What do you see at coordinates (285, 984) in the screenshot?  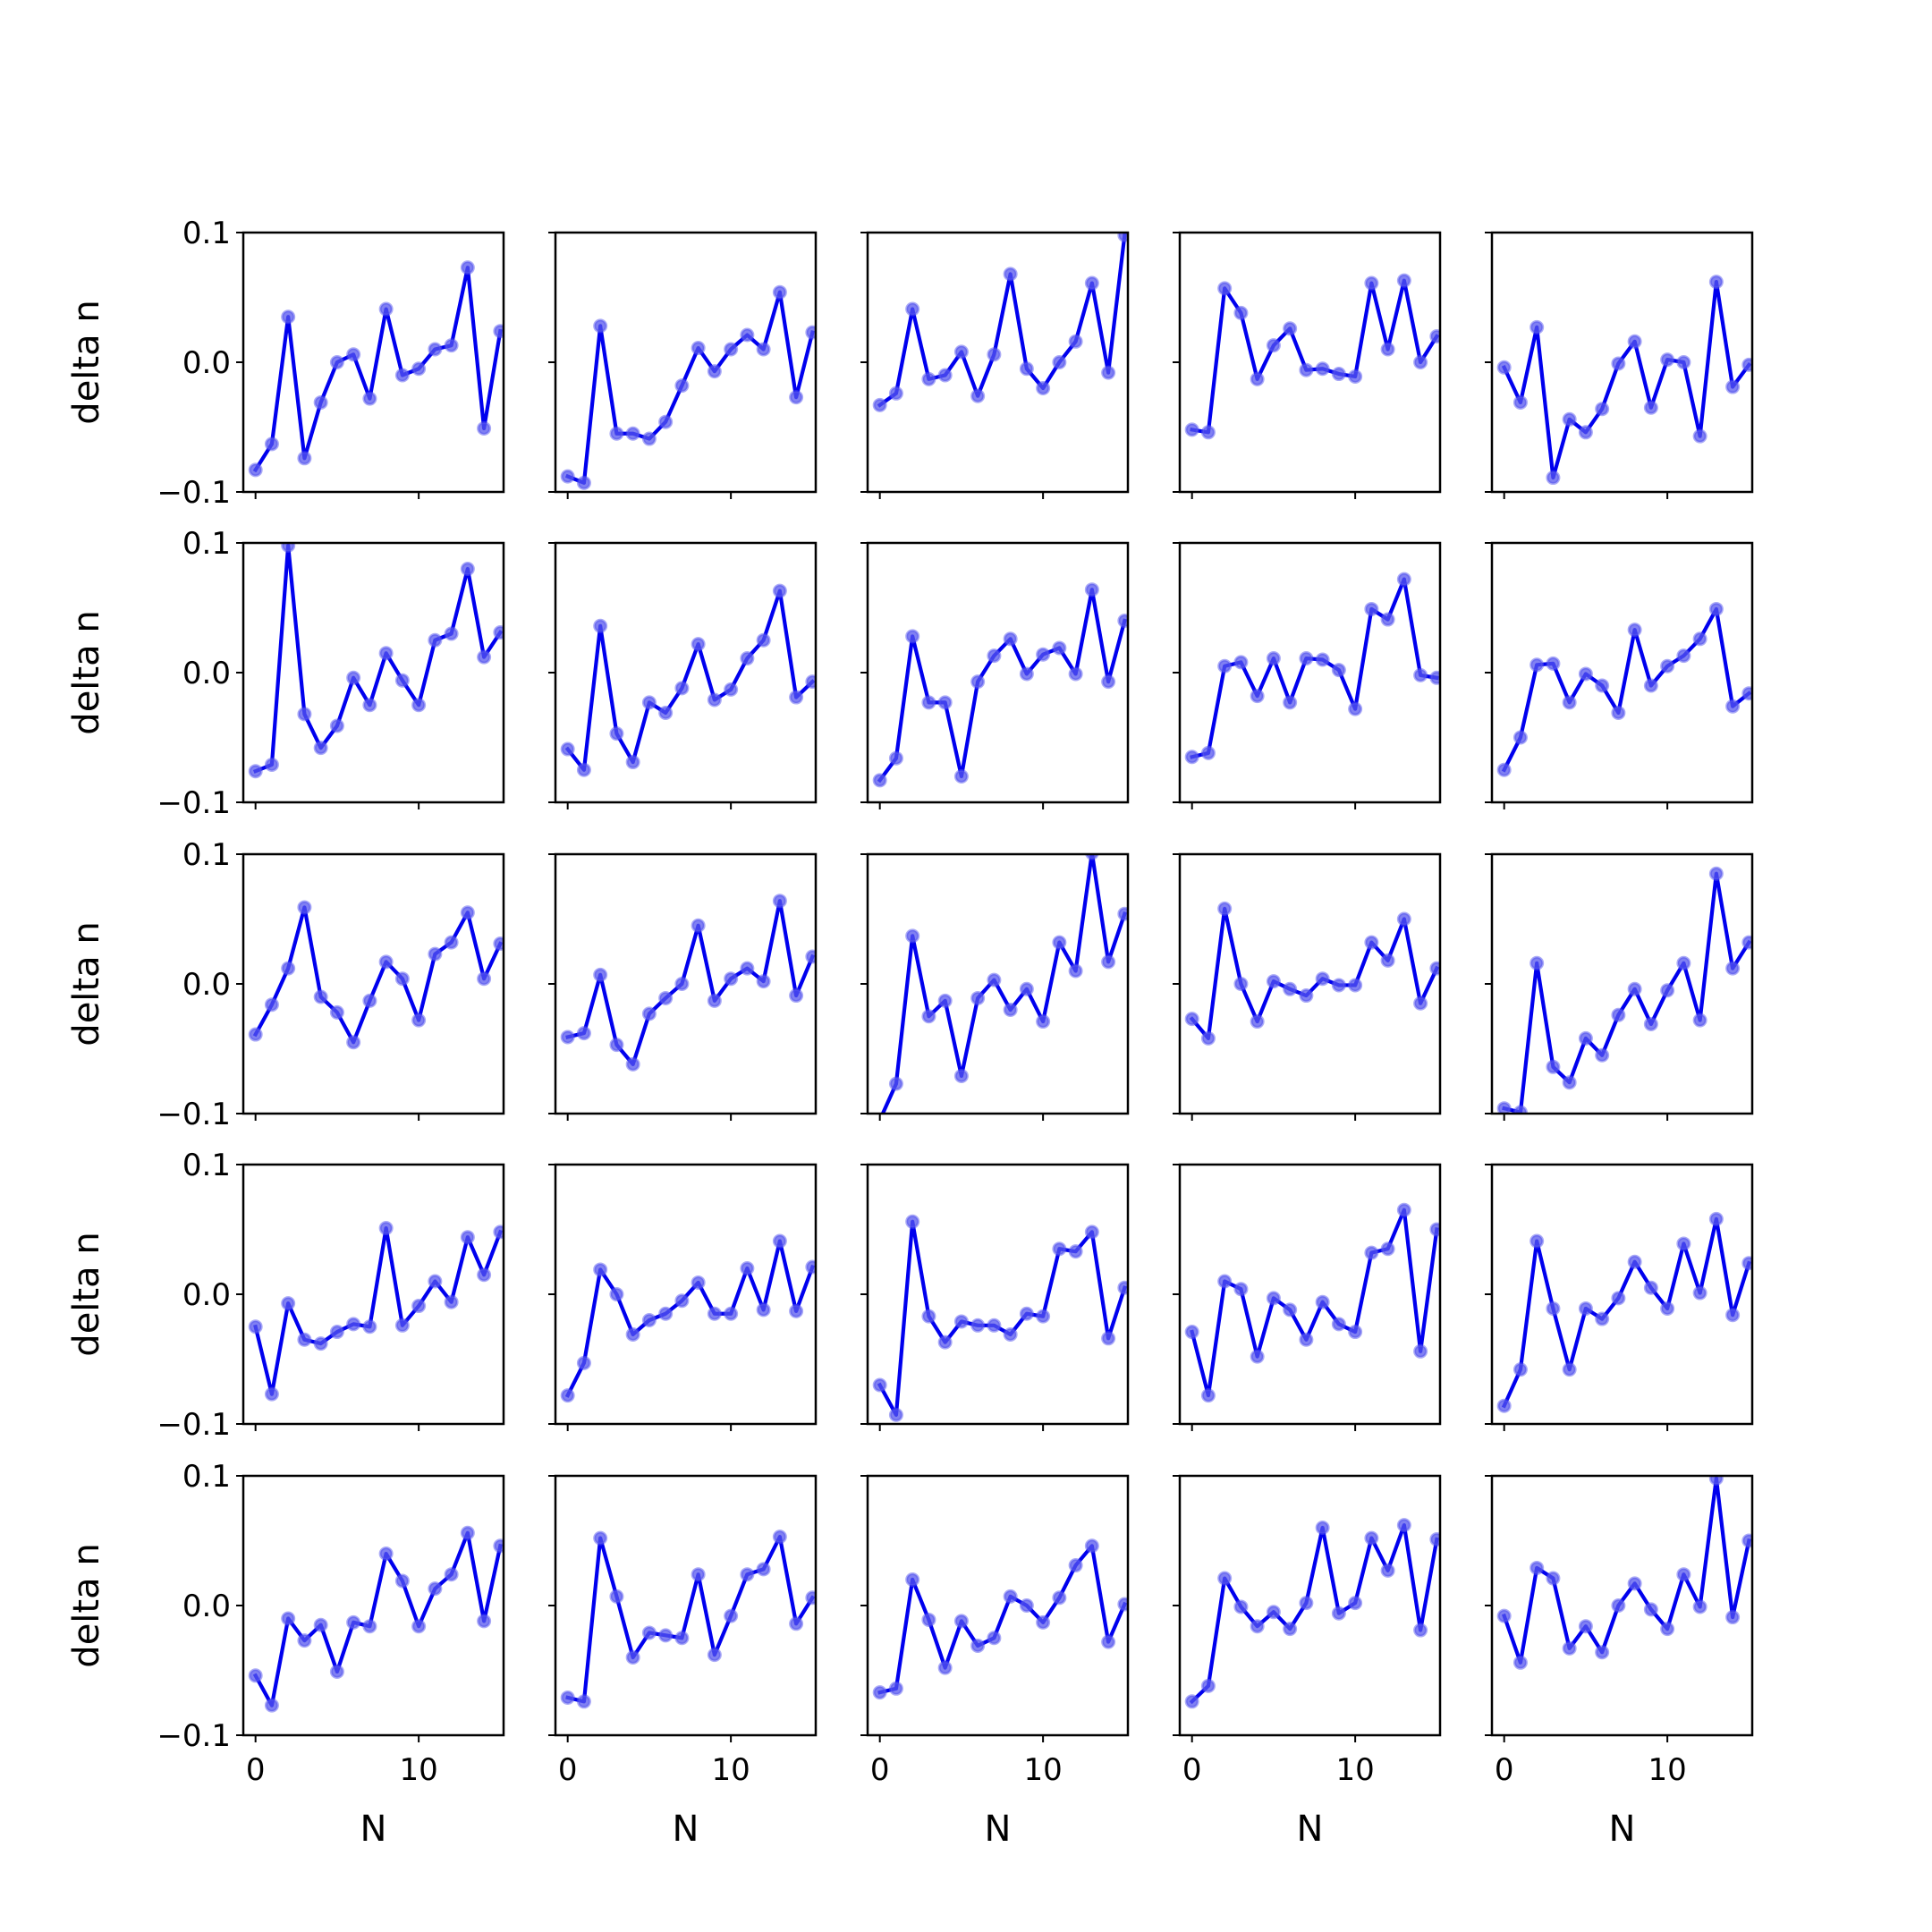 I see `subplot-2-0: −0.1 0.0 0.1 delta n` at bounding box center [285, 984].